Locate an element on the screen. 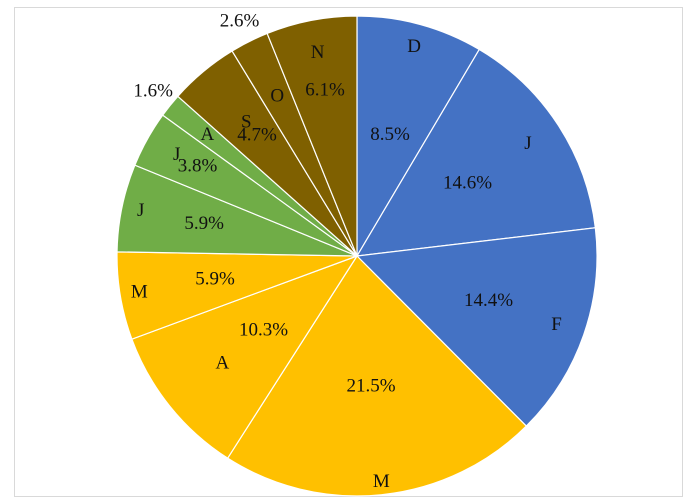 The height and width of the screenshot is (501, 688). slice-value-label: 2.6% is located at coordinates (240, 21).